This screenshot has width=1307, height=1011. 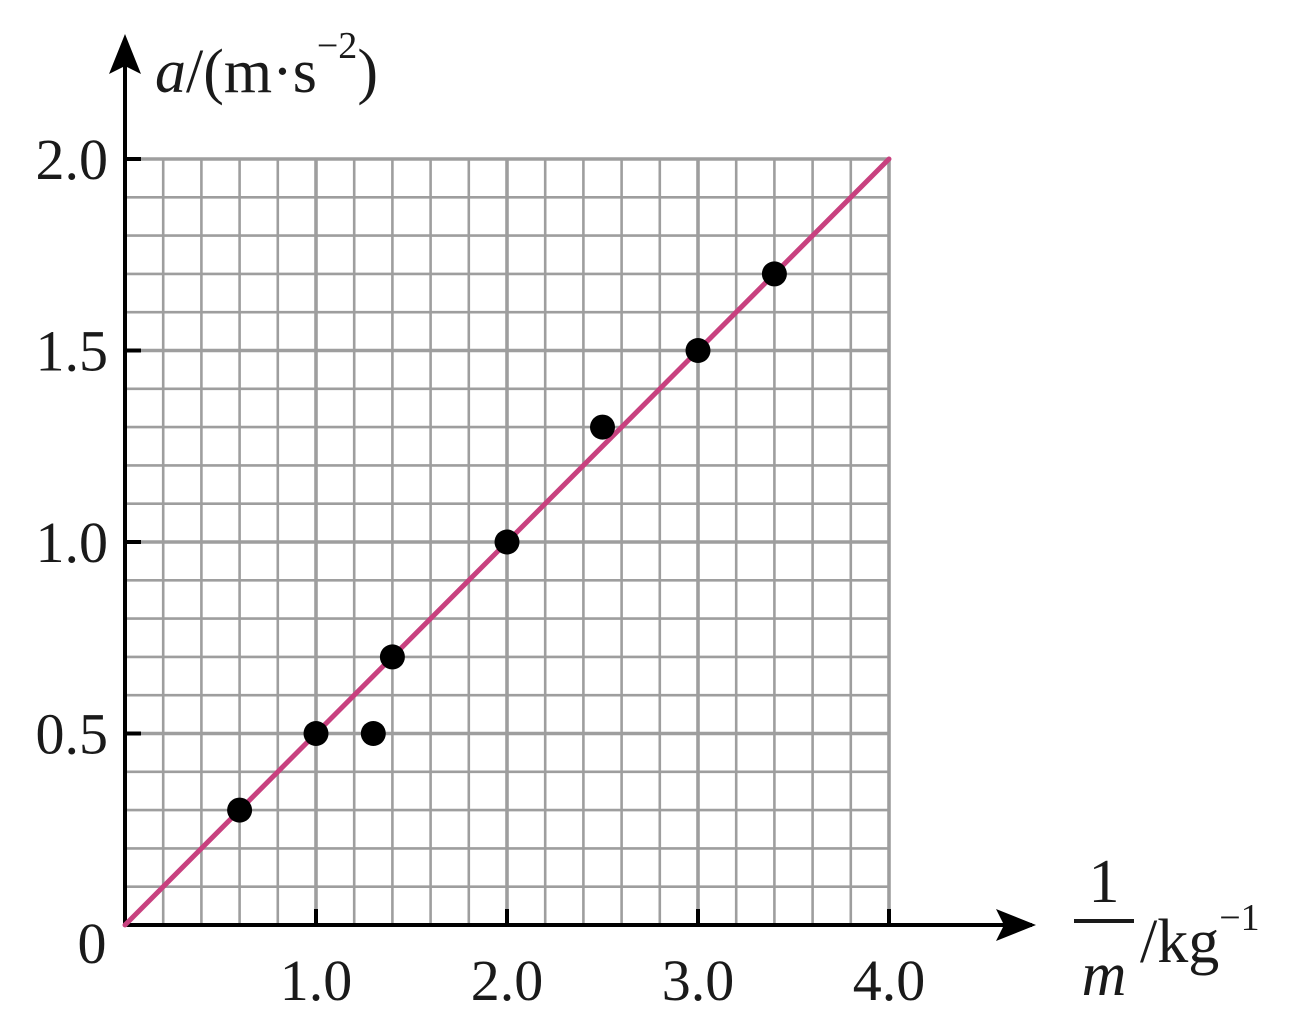 I want to click on y-tick-label: 0.5, so click(x=72, y=734).